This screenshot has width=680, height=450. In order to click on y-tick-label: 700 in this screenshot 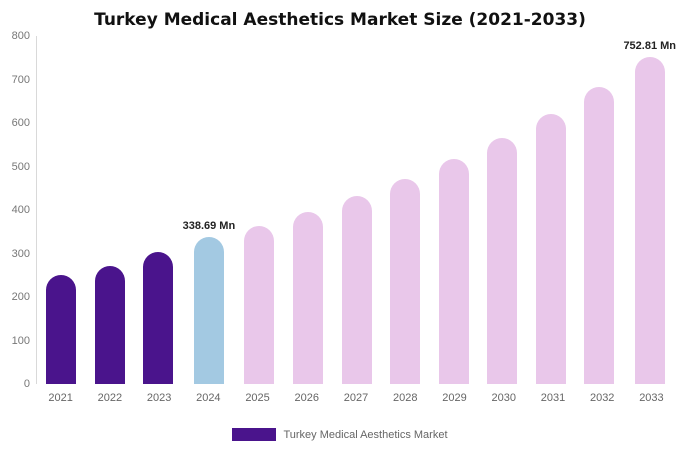, I will do `click(20, 79)`.